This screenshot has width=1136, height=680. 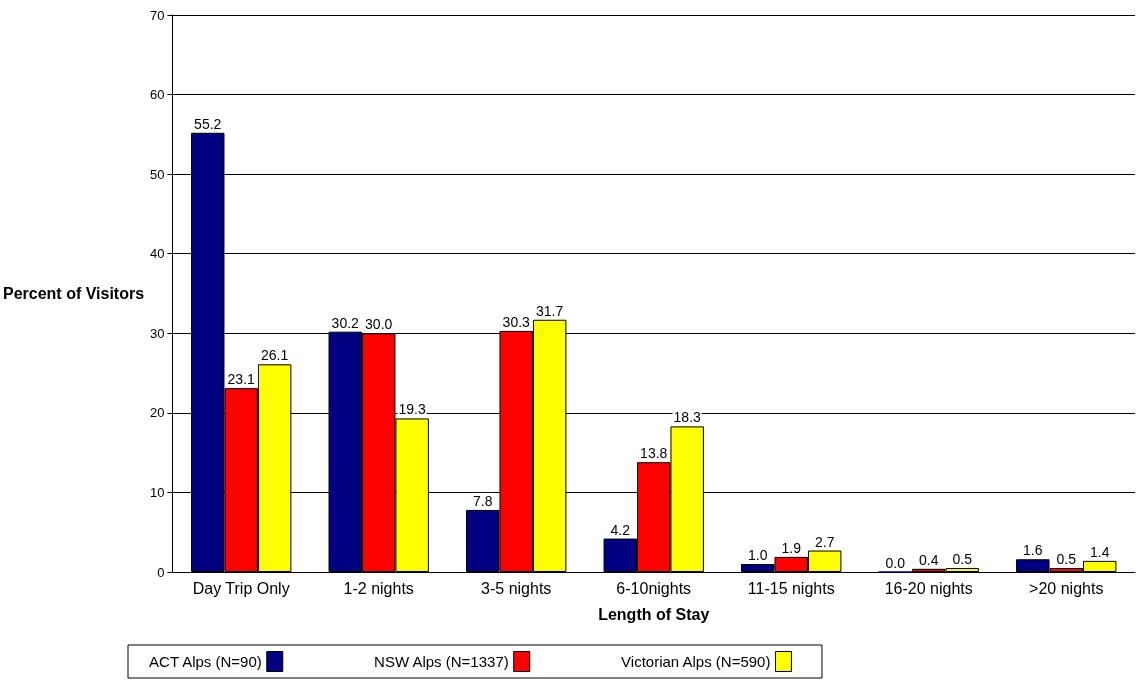 I want to click on data-label: 1.9, so click(x=791, y=547).